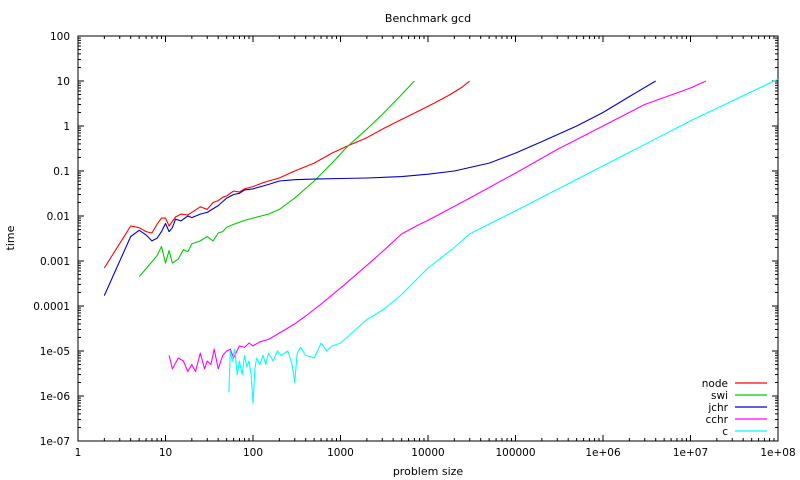  What do you see at coordinates (78, 453) in the screenshot?
I see `x-tick-label: 1` at bounding box center [78, 453].